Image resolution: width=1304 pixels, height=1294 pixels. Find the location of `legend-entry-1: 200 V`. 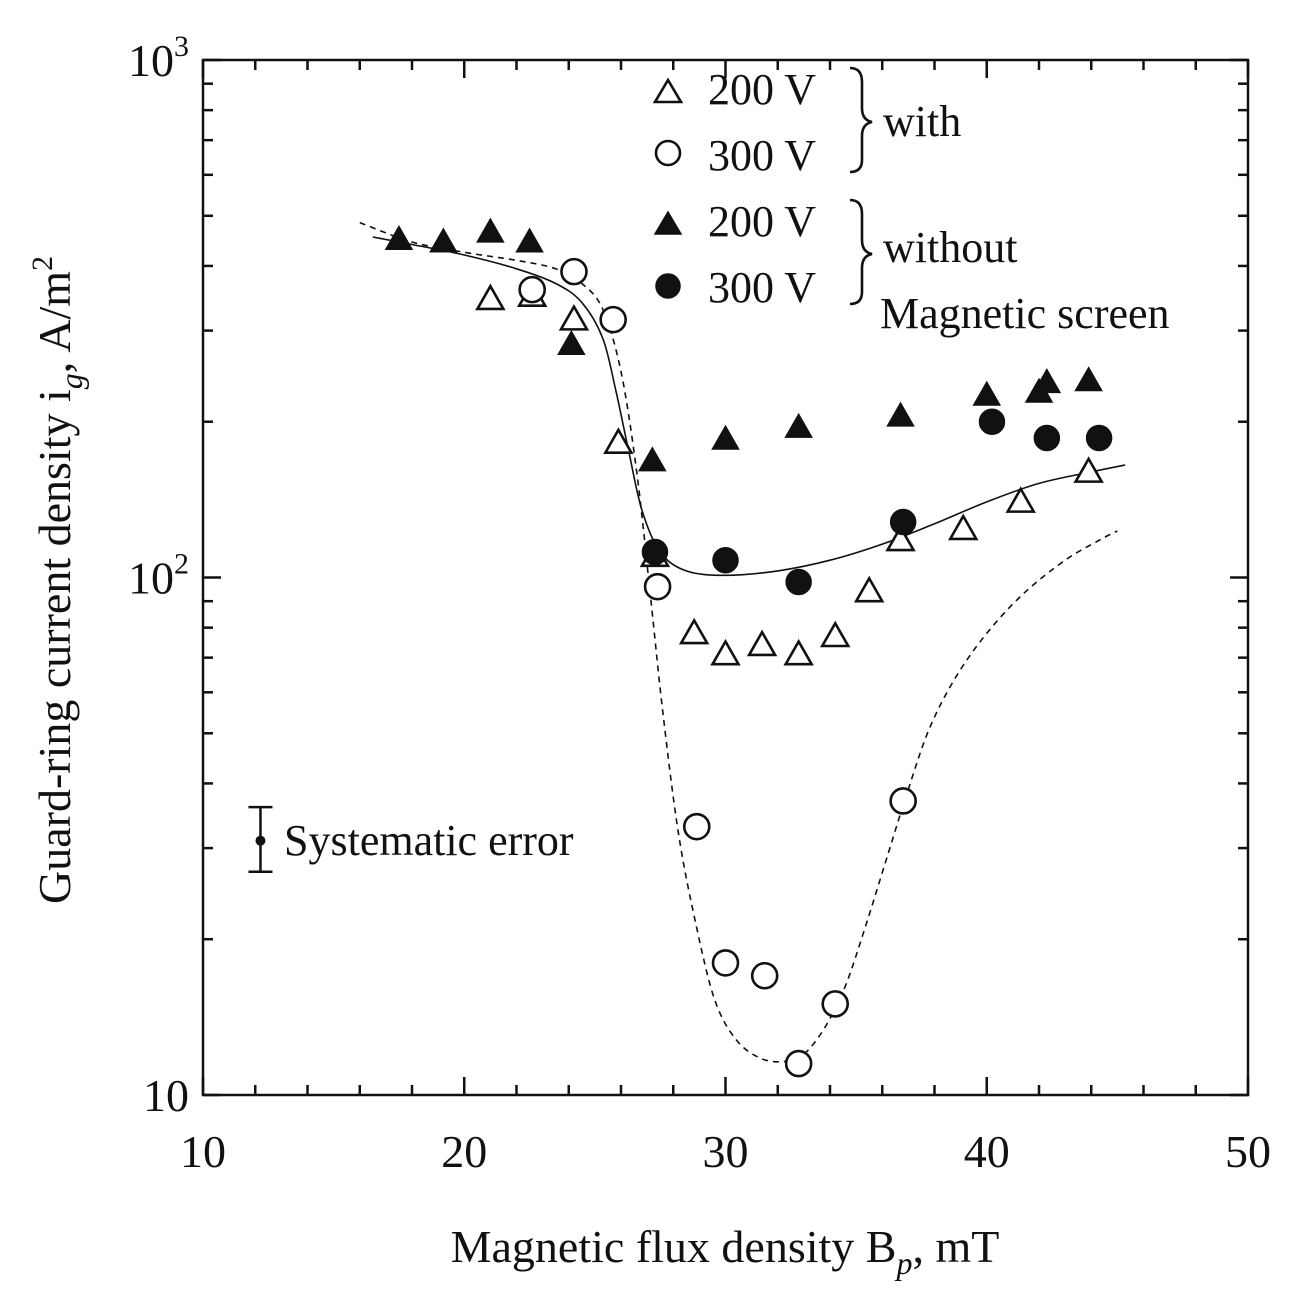

legend-entry-1: 200 V is located at coordinates (762, 89).